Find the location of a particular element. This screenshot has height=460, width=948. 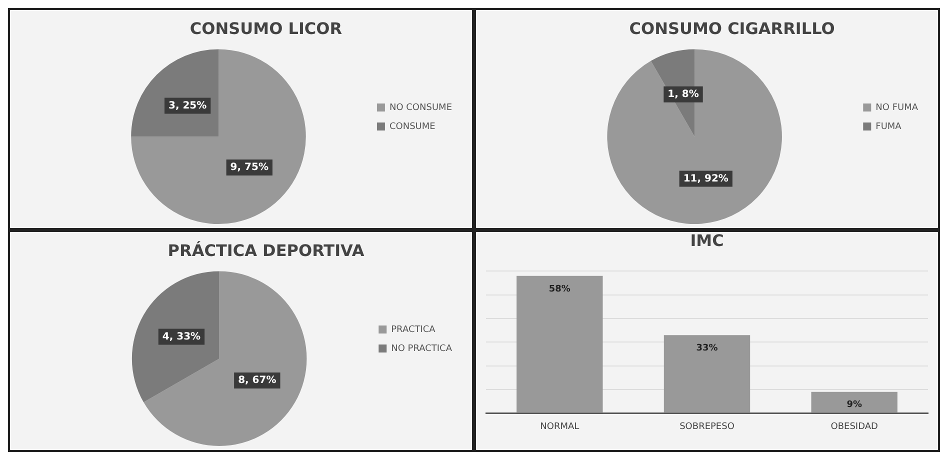

legend-label: NO FUMA is located at coordinates (897, 107).